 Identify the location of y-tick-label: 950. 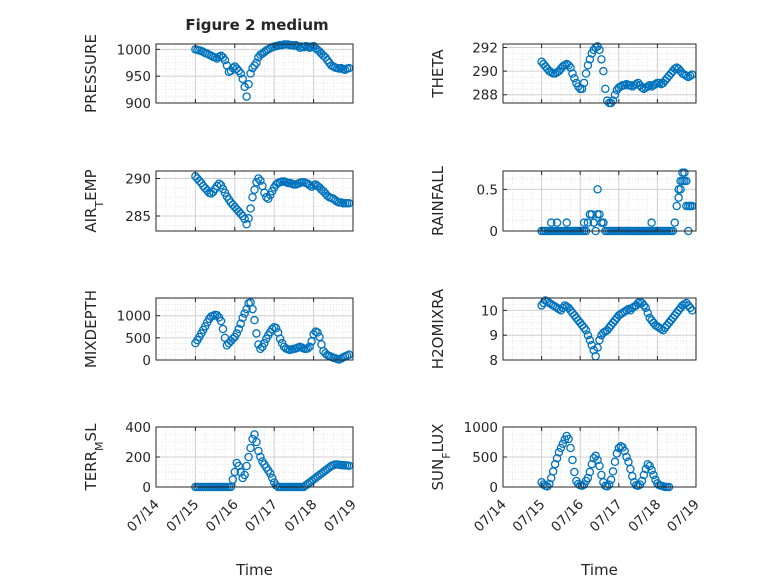
(138, 77).